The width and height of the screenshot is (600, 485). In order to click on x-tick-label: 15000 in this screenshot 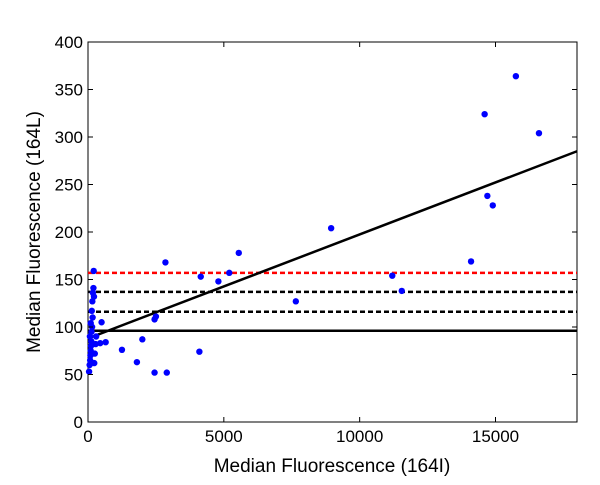, I will do `click(495, 436)`.